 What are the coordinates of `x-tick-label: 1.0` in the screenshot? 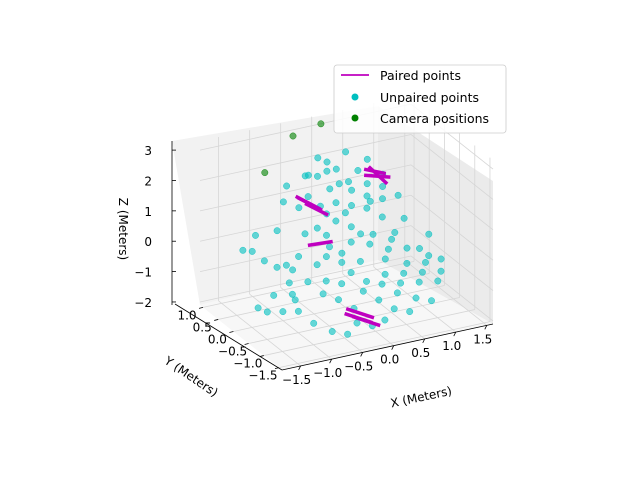 It's located at (451, 346).